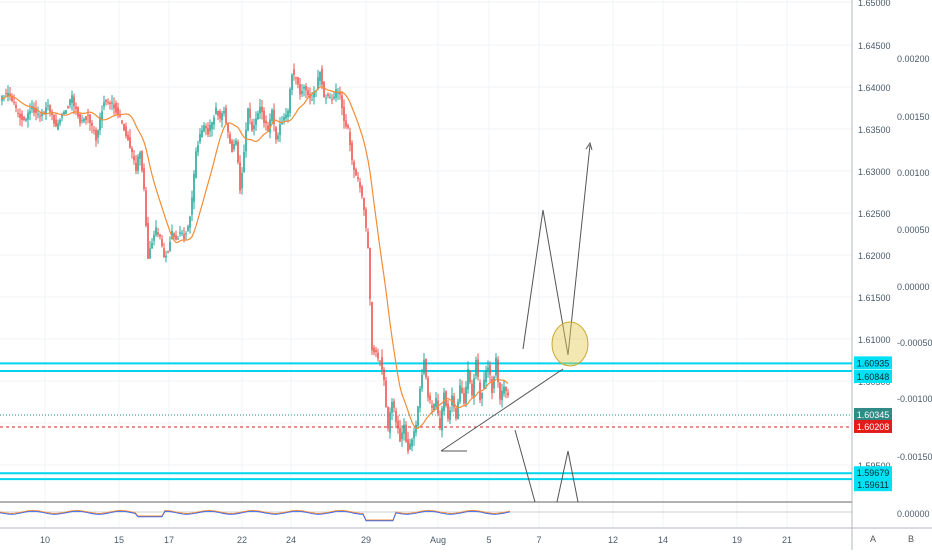 The width and height of the screenshot is (932, 555). I want to click on price-tick-label: 1.64000, so click(874, 88).